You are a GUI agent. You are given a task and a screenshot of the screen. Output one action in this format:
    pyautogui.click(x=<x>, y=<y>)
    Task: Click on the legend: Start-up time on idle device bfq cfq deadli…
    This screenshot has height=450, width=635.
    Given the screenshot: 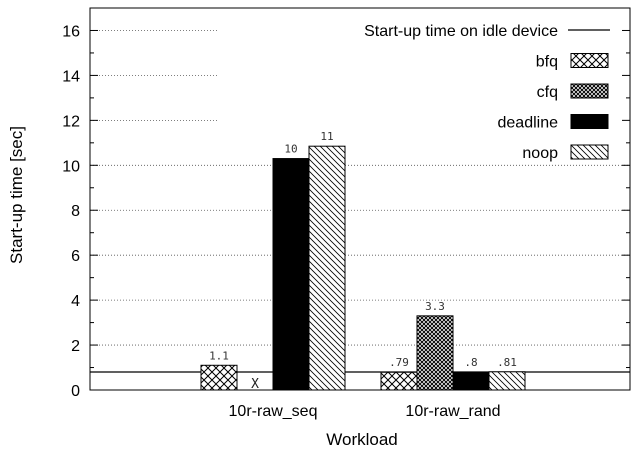 What is the action you would take?
    pyautogui.click(x=487, y=92)
    